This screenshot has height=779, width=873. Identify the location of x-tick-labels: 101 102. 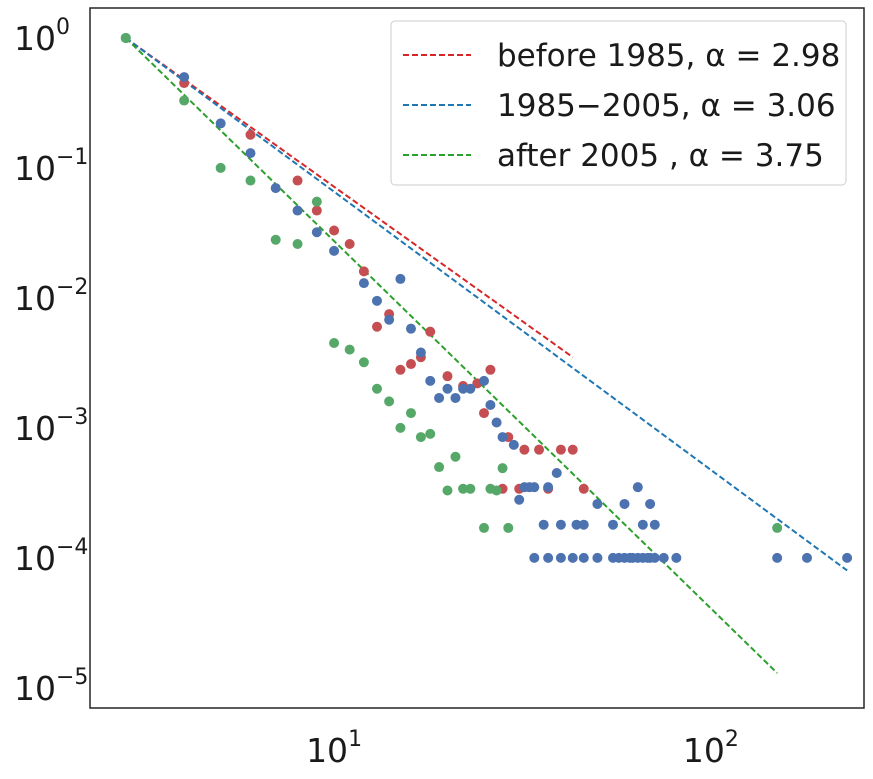
(522, 748).